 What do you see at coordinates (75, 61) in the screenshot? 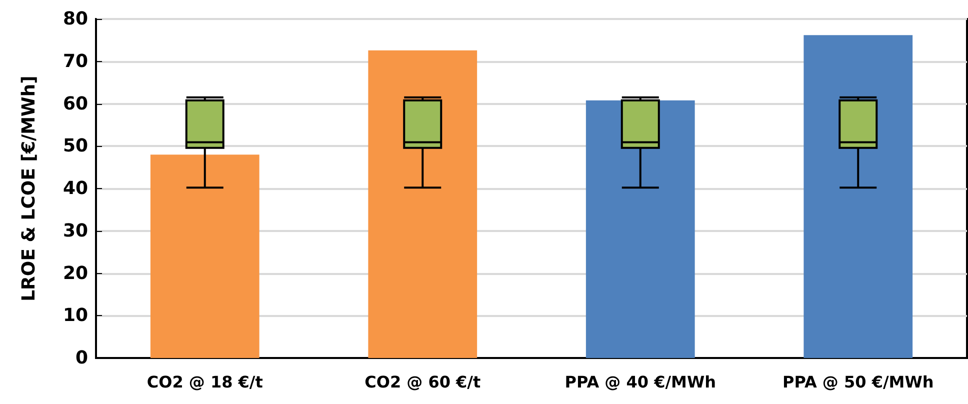
I see `y-tick-label: 70` at bounding box center [75, 61].